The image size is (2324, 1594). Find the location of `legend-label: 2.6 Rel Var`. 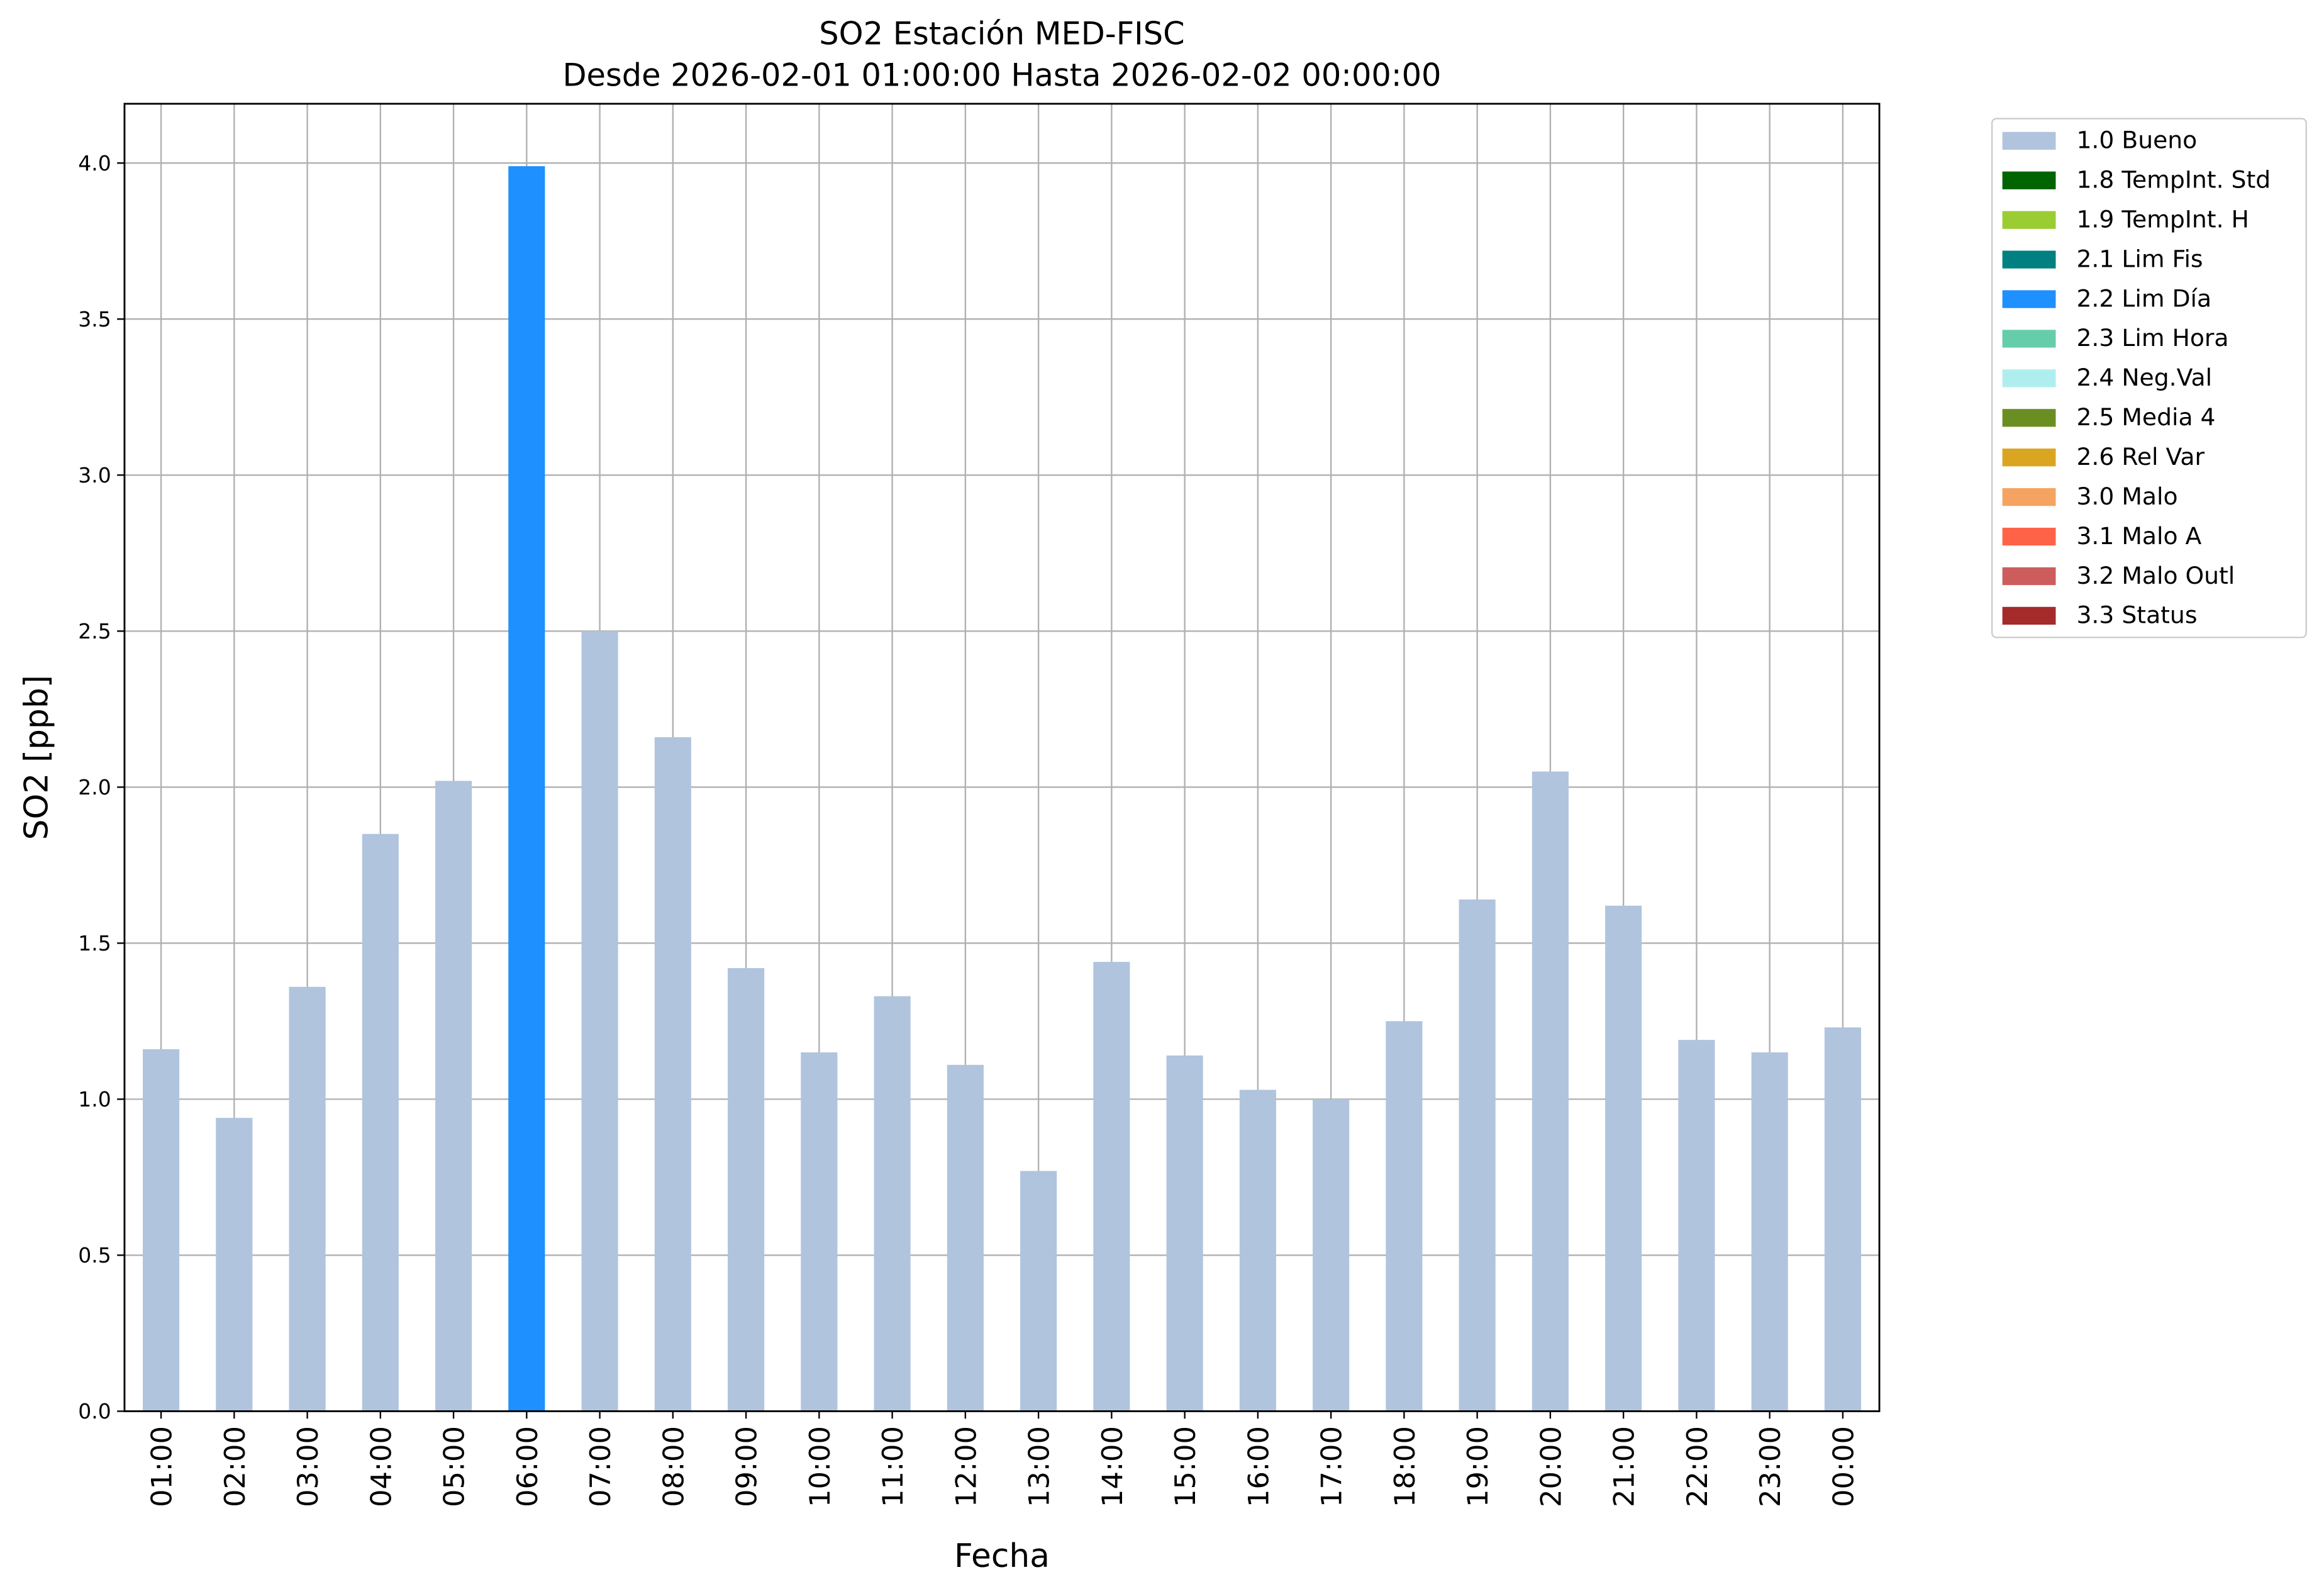

legend-label: 2.6 Rel Var is located at coordinates (2140, 457).